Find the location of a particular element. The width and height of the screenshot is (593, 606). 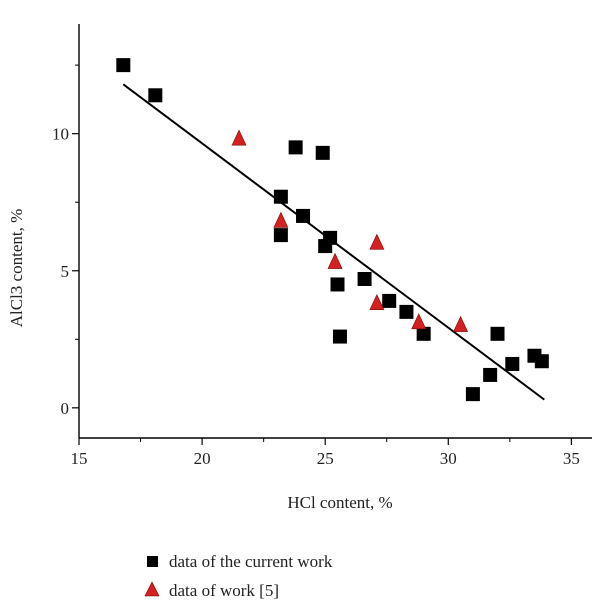

legend-label-work-5: data of work [5] is located at coordinates (224, 590).